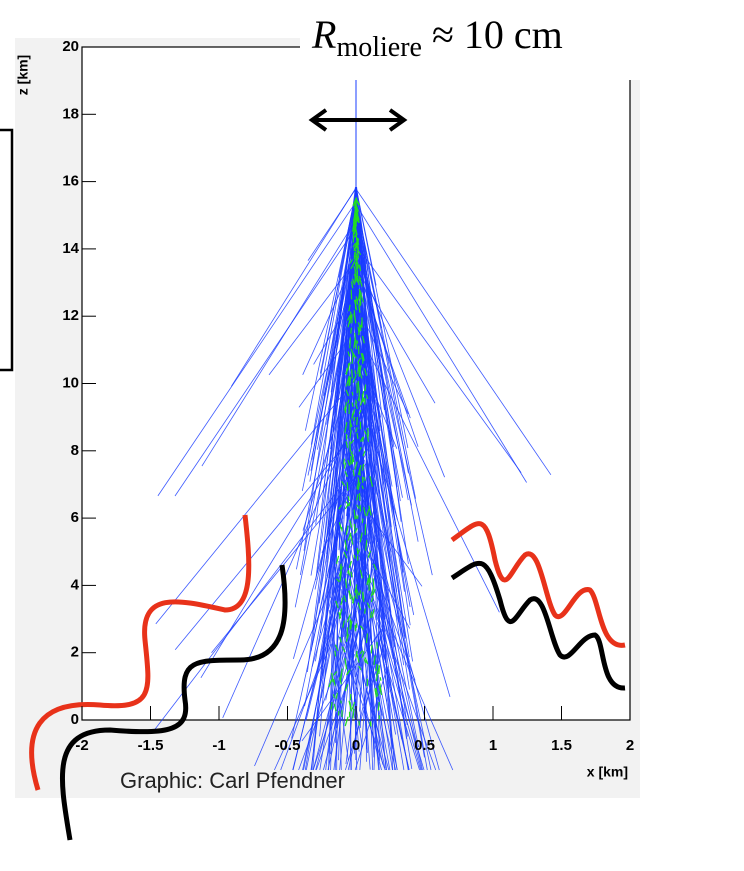 The height and width of the screenshot is (871, 744). I want to click on y-axis-label: z [km], so click(23, 75).